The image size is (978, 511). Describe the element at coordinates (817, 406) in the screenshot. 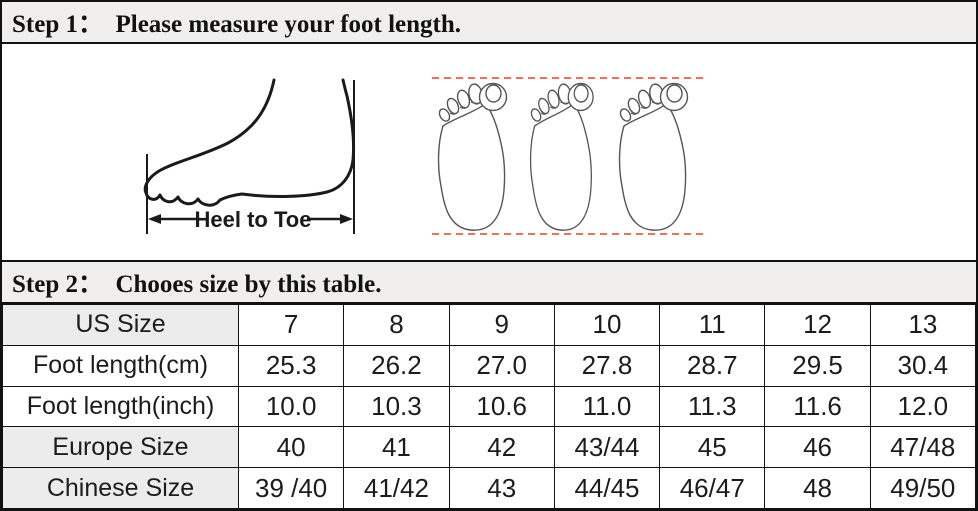

I see `size-cell: 11.6` at that location.